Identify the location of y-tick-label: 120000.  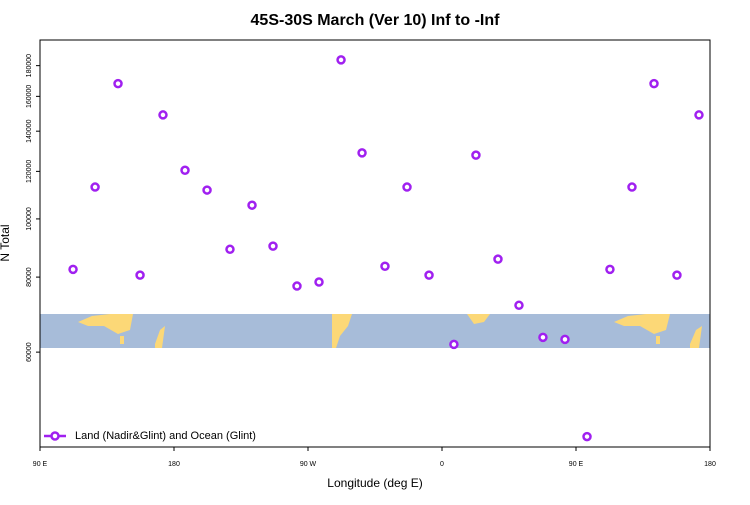
(29, 171).